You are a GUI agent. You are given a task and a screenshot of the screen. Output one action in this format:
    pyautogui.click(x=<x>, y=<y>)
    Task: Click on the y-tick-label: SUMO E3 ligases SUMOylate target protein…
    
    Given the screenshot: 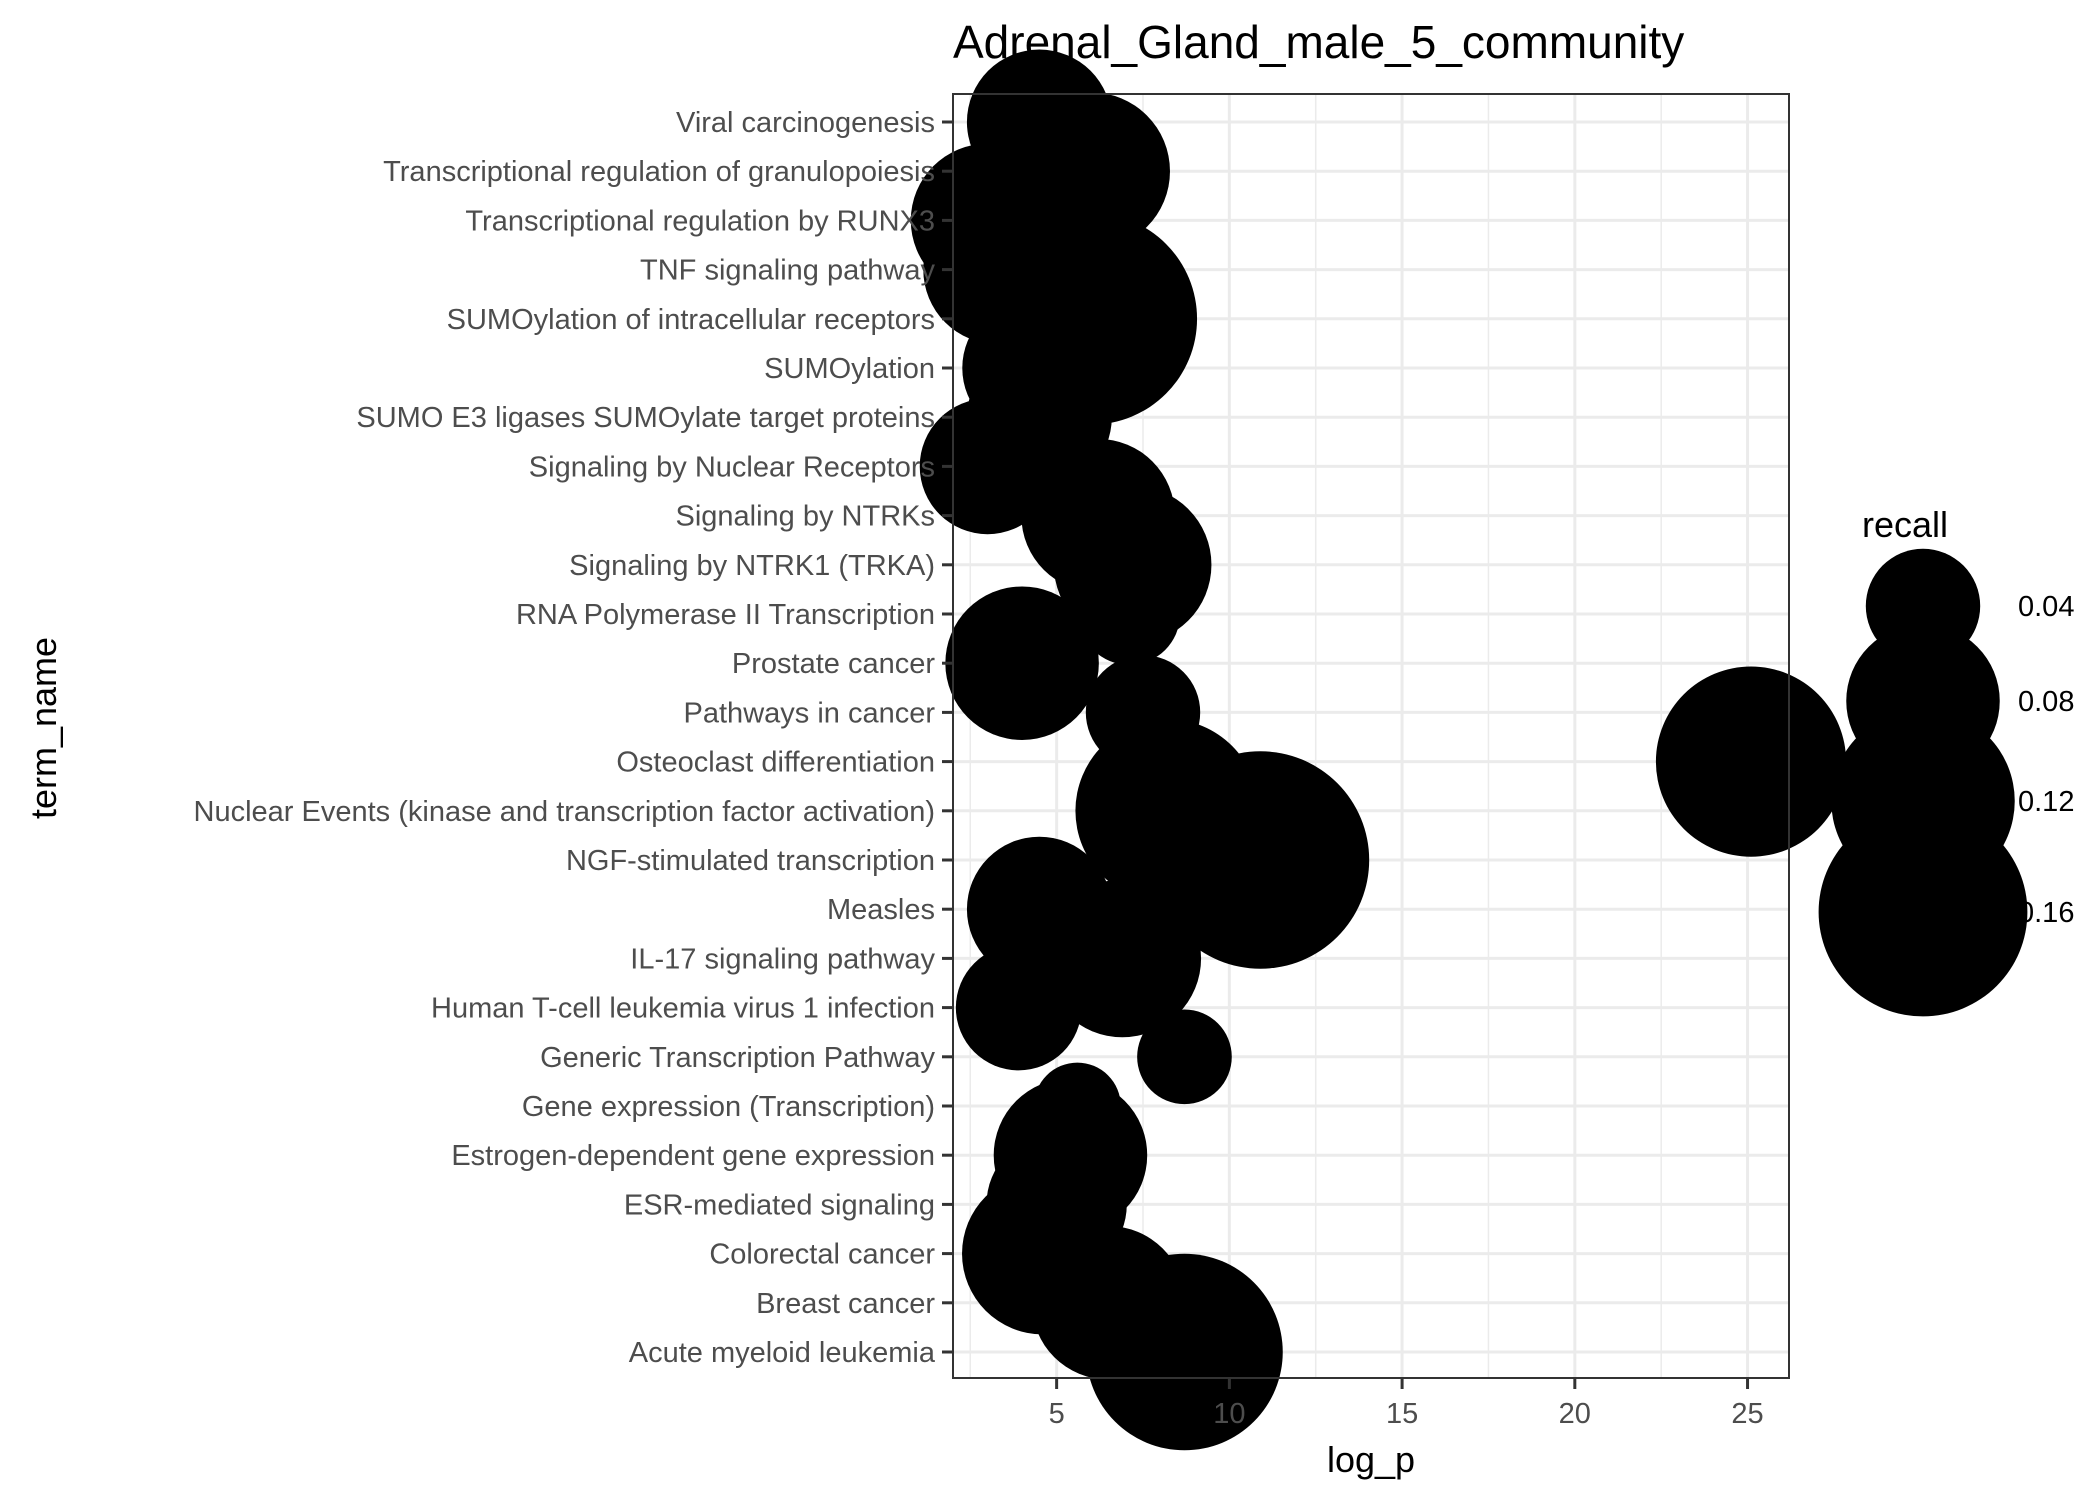 What is the action you would take?
    pyautogui.click(x=645, y=418)
    